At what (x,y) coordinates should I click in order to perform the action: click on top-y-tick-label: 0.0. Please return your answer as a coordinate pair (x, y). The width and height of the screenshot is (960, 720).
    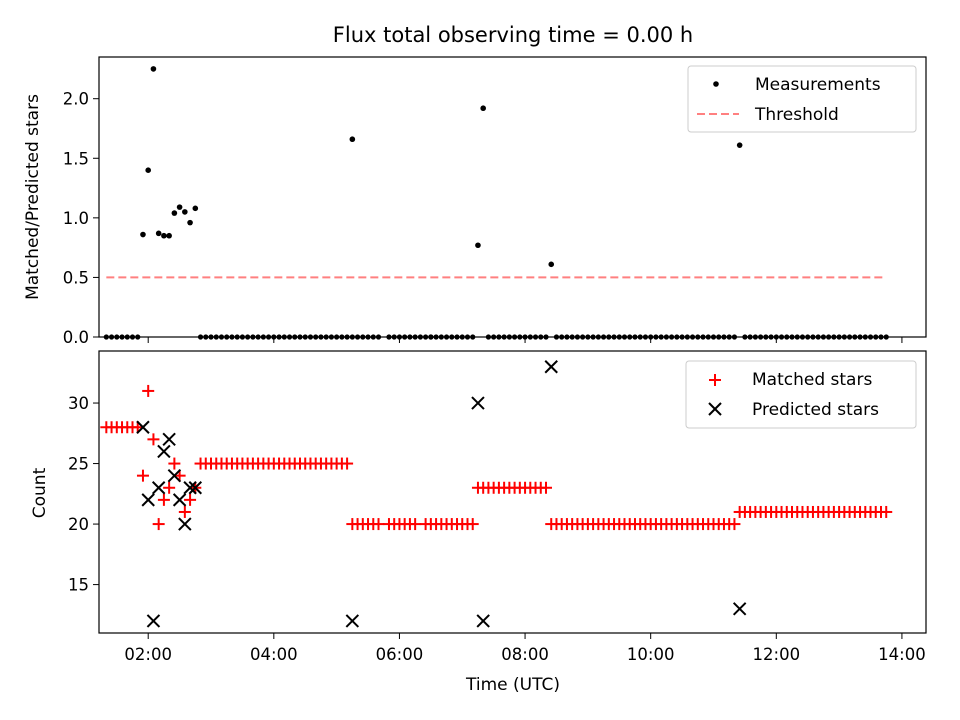
    Looking at the image, I should click on (76, 337).